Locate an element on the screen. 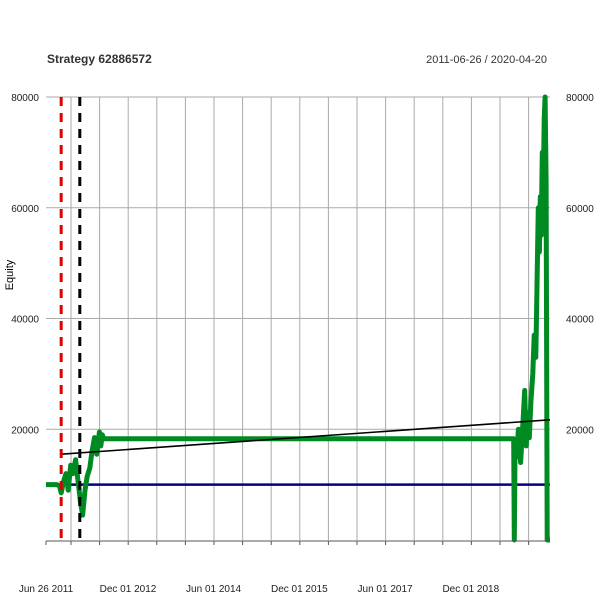 The image size is (600, 600). chart-title: Strategy 62886572 is located at coordinates (99, 59).